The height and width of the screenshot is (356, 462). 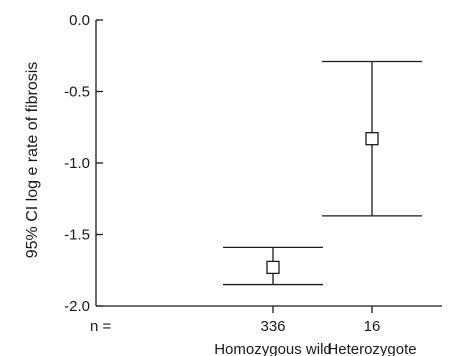 I want to click on y-tick-label: -2.0, so click(x=77, y=306).